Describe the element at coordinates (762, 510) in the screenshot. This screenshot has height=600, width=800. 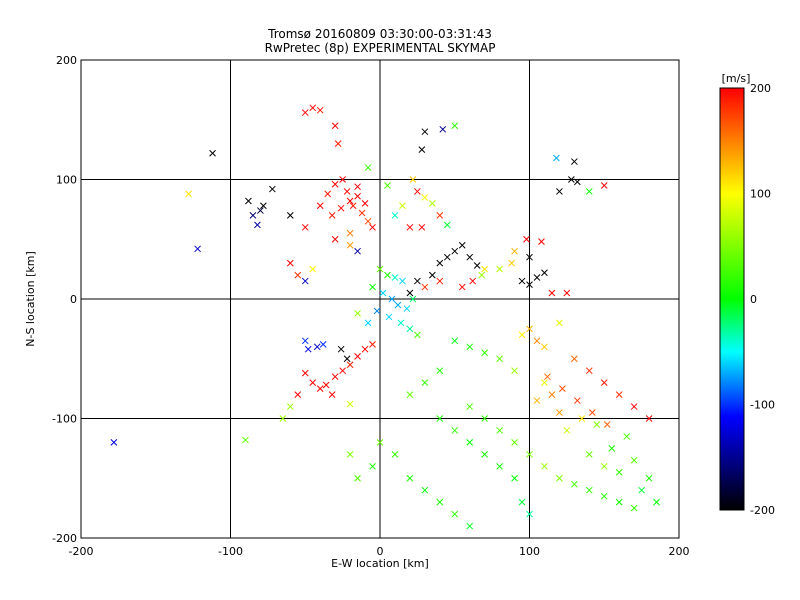
I see `colorbar-tick-label: -200` at that location.